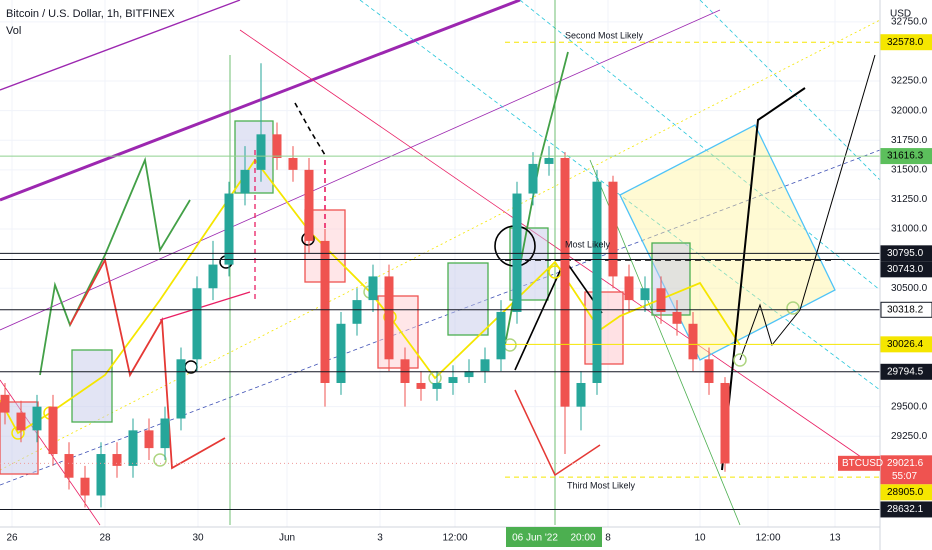 Image resolution: width=932 pixels, height=550 pixels. Describe the element at coordinates (909, 110) in the screenshot. I see `y-tick-label: 32000.0` at that location.